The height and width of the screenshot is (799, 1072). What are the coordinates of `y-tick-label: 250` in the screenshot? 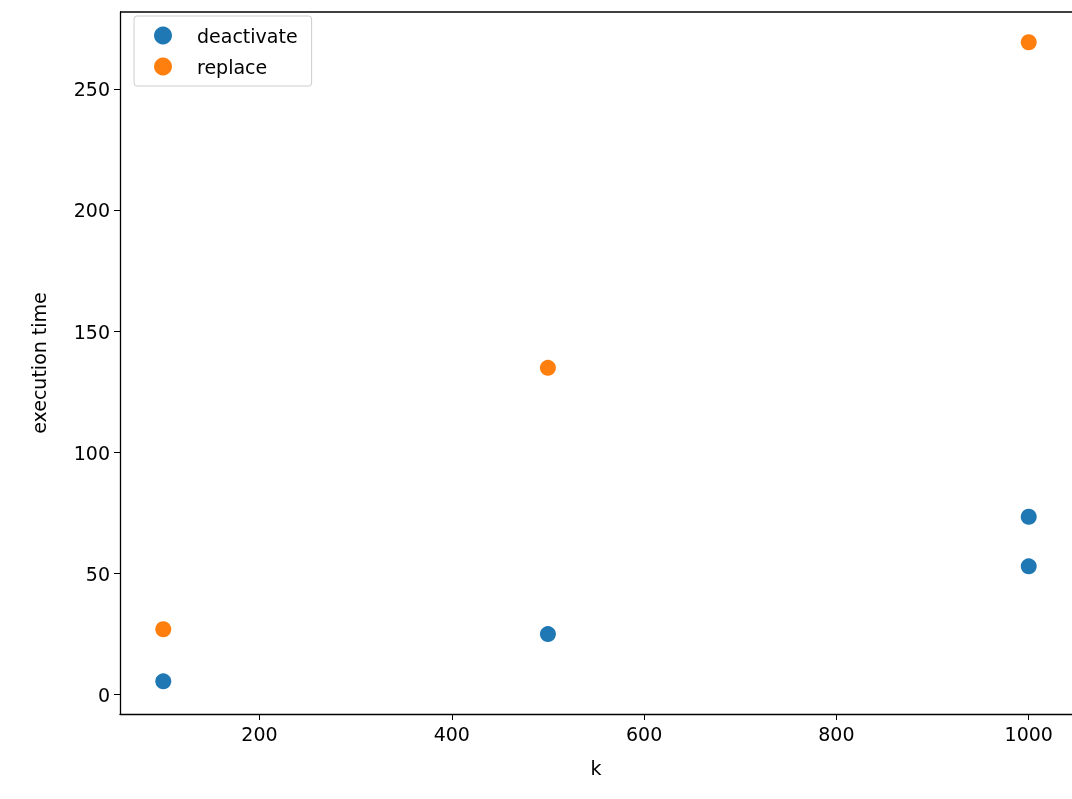 It's located at (91, 89).